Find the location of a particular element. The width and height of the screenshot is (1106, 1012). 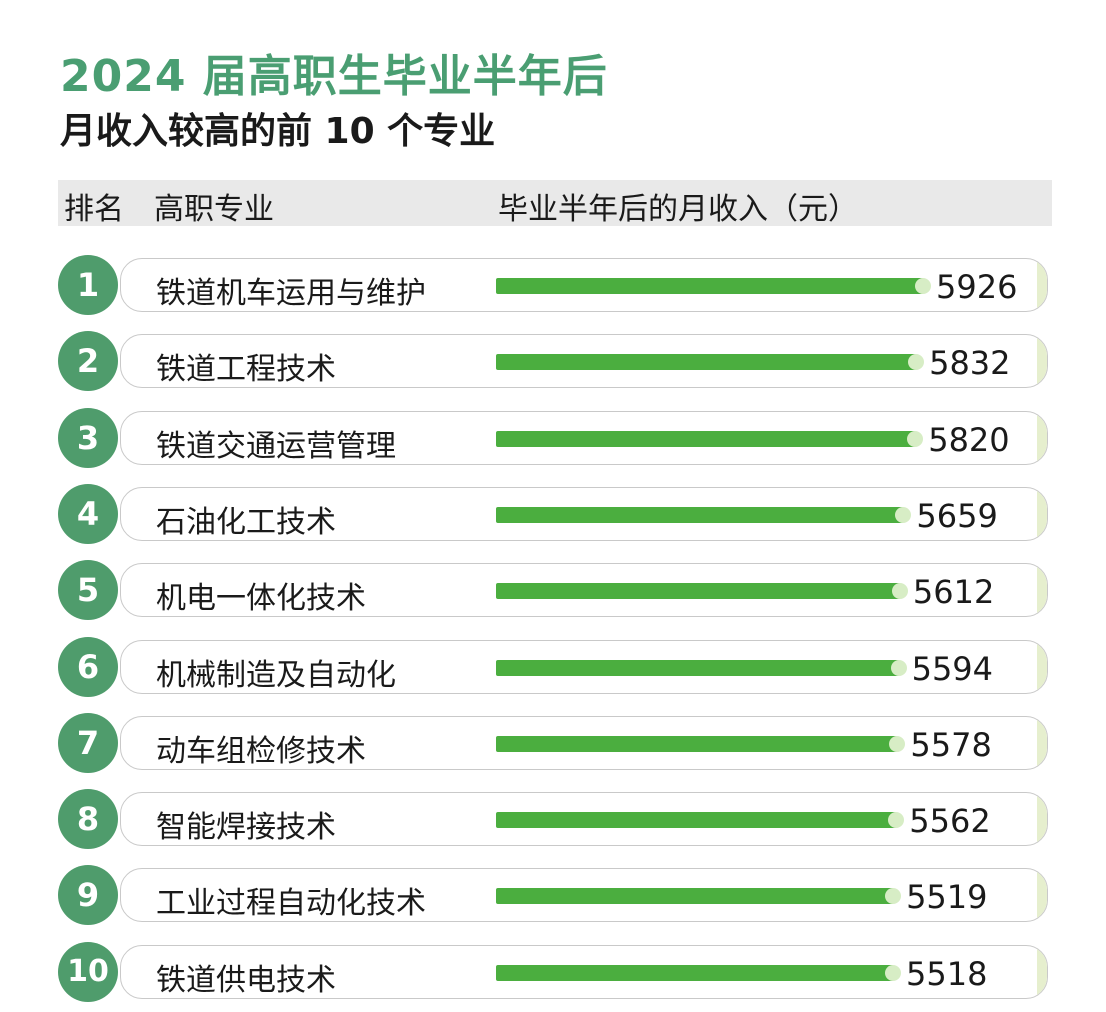

value-label: 5562 is located at coordinates (950, 821).